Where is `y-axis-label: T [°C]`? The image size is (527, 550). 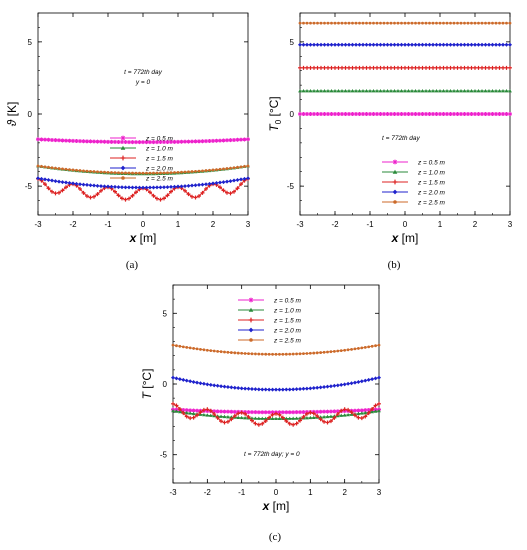 y-axis-label: T [°C] is located at coordinates (147, 384).